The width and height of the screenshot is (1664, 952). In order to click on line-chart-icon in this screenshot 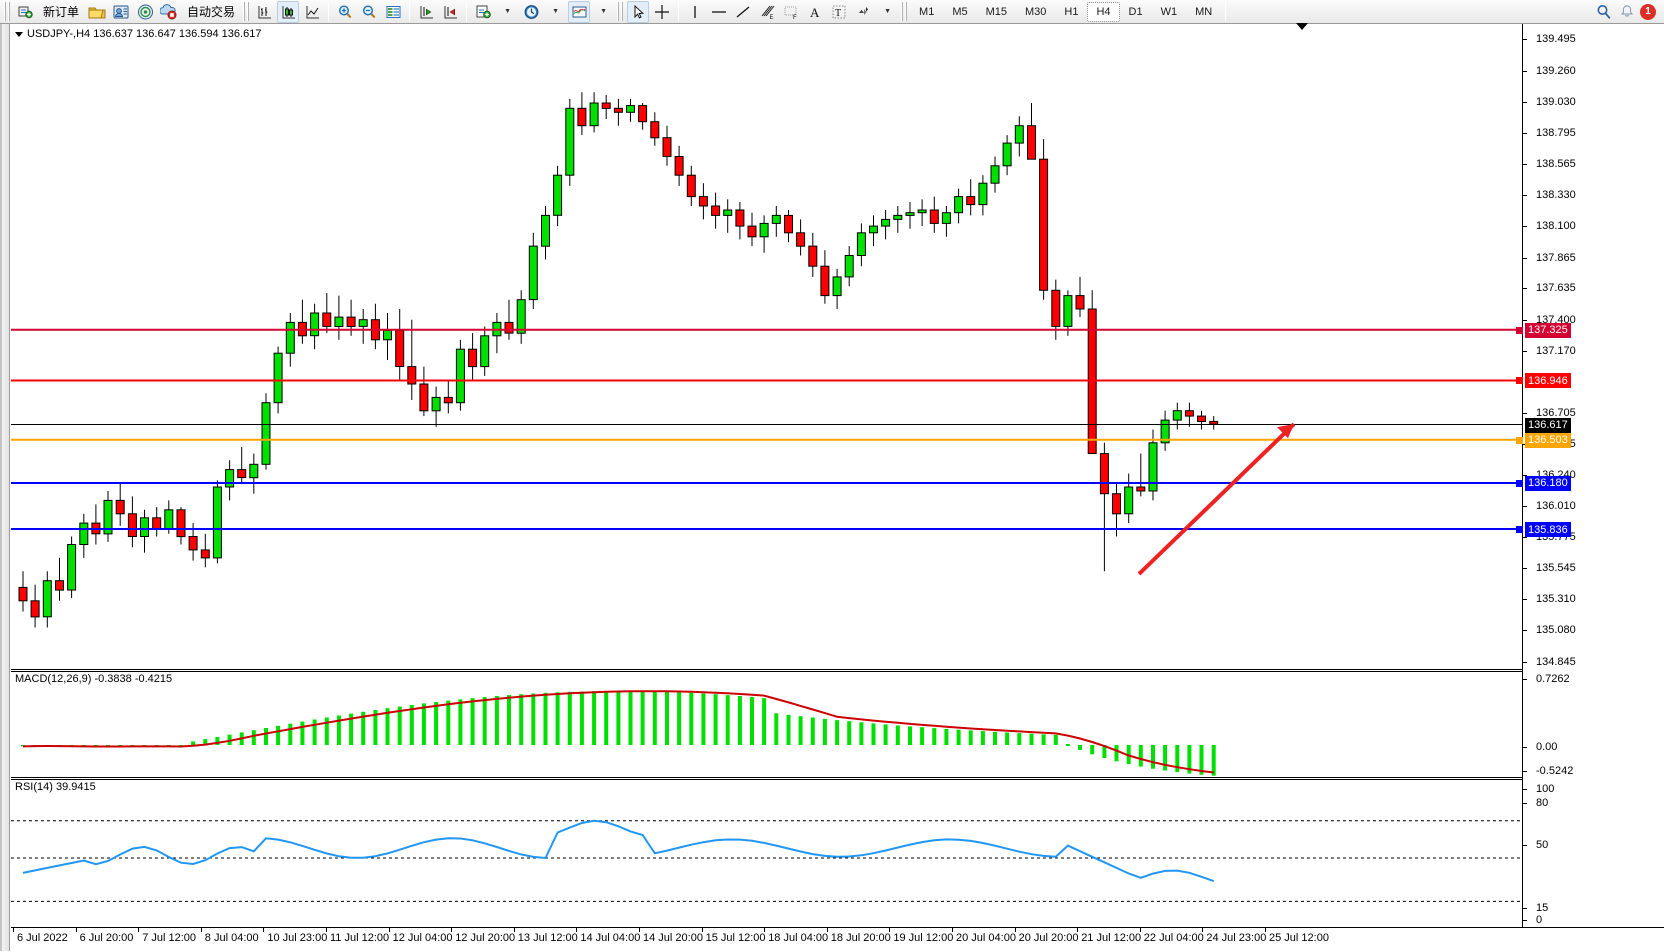, I will do `click(312, 11)`.